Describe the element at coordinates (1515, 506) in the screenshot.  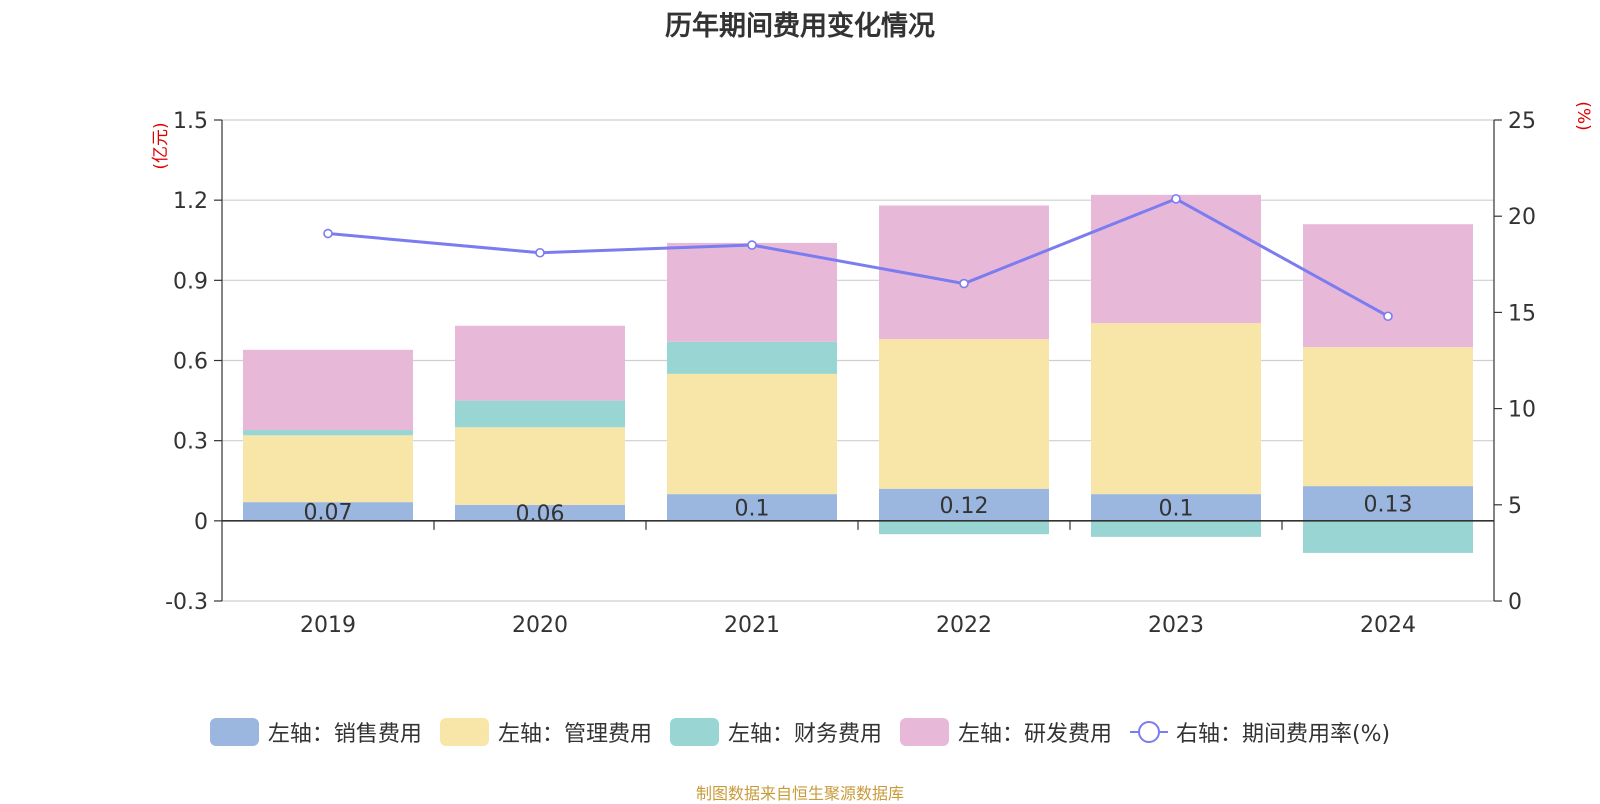
I see `right-axis-tick-label: 5` at that location.